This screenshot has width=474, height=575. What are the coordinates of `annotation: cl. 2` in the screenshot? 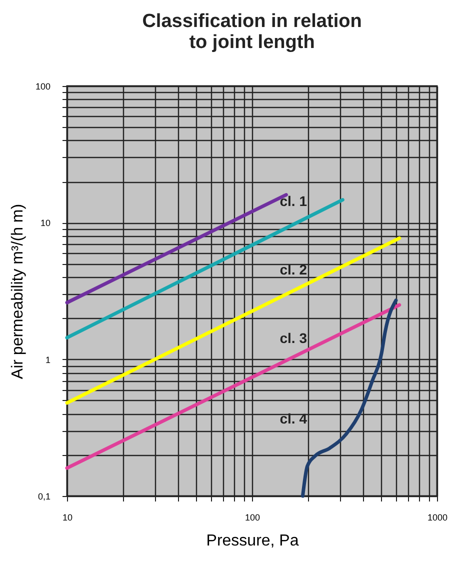 It's located at (294, 270).